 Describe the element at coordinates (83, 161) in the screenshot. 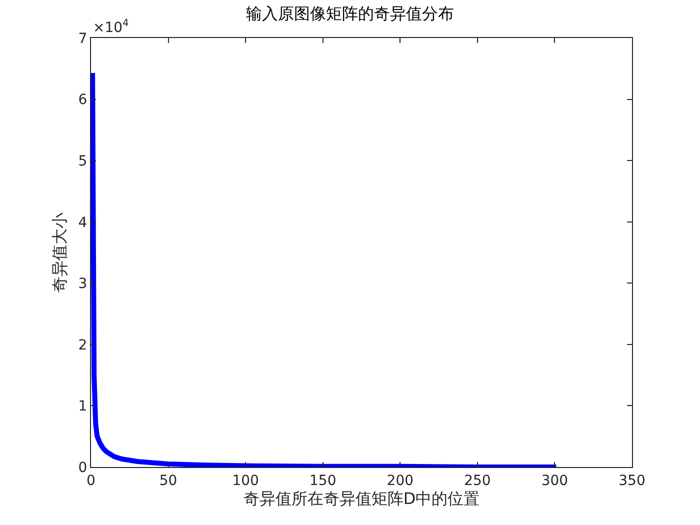

I see `y-tick-label: 5` at that location.